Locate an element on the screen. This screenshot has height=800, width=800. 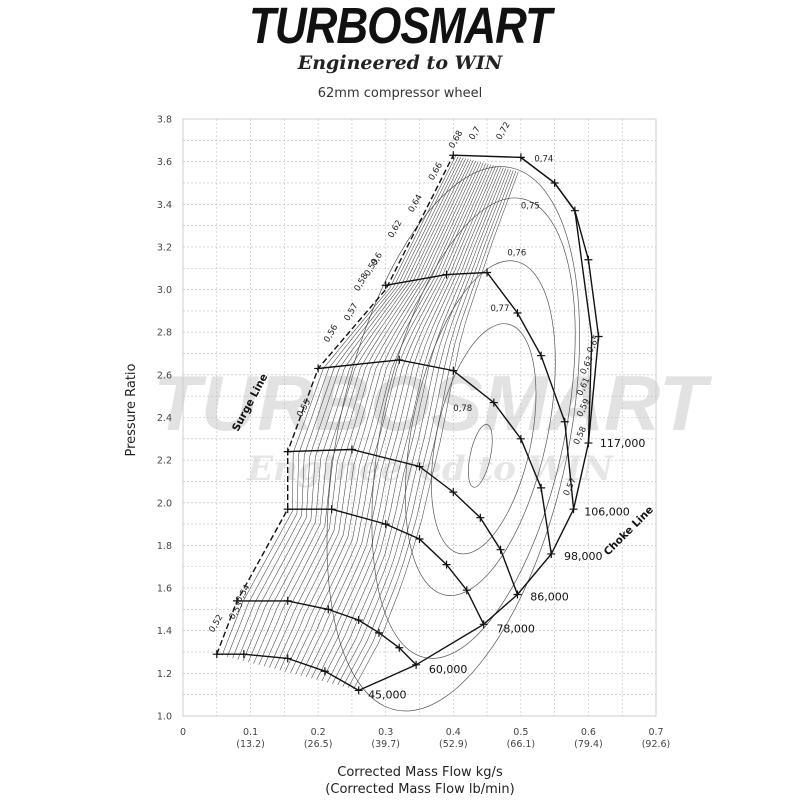
y-tick-label: 3.2 is located at coordinates (164, 247).